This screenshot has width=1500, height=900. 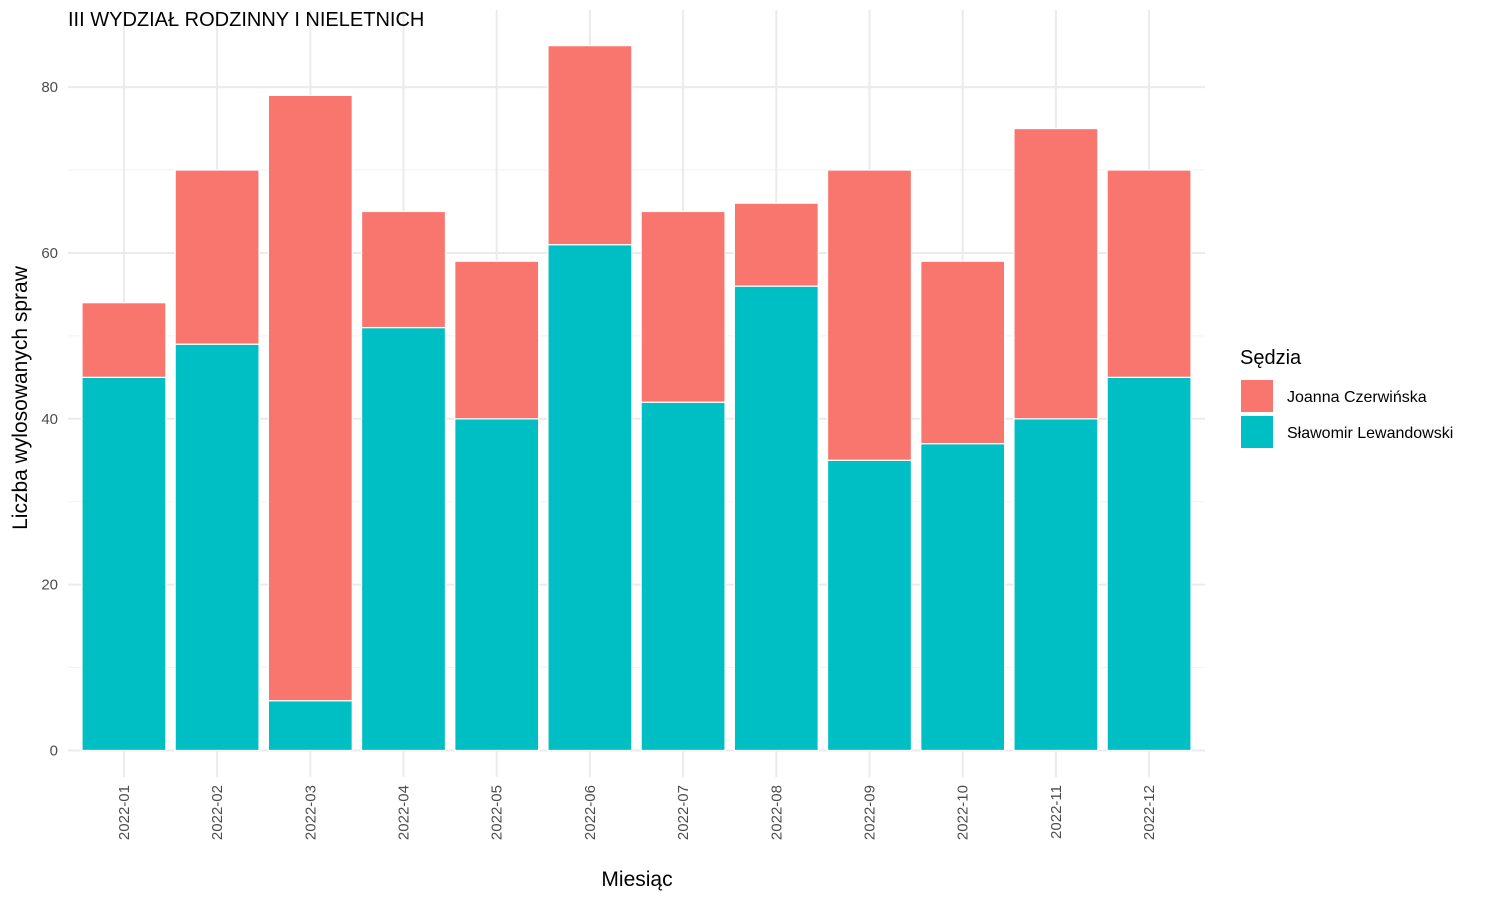 I want to click on x-tick-label: 2022-10, so click(x=963, y=812).